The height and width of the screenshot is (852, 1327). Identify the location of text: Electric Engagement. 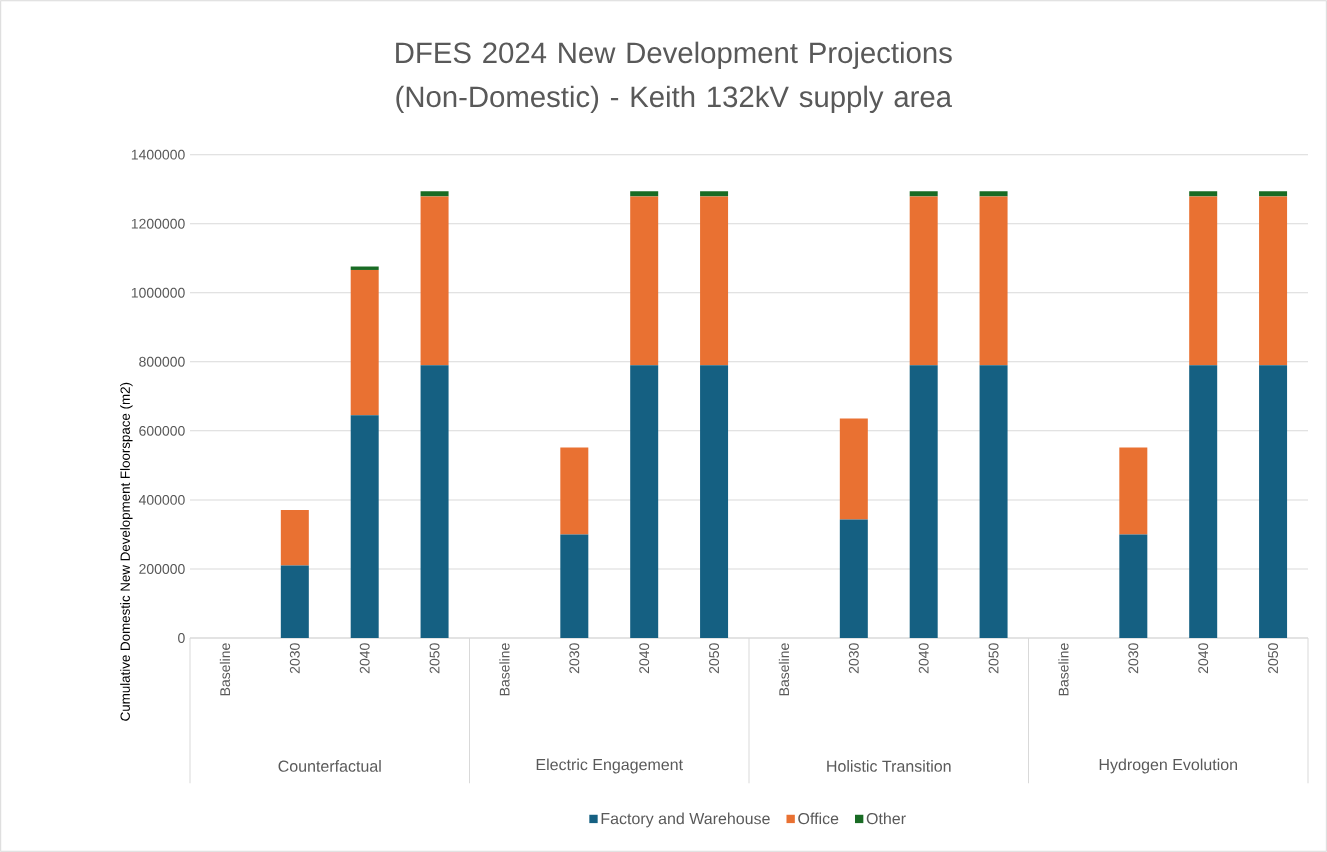
(609, 766).